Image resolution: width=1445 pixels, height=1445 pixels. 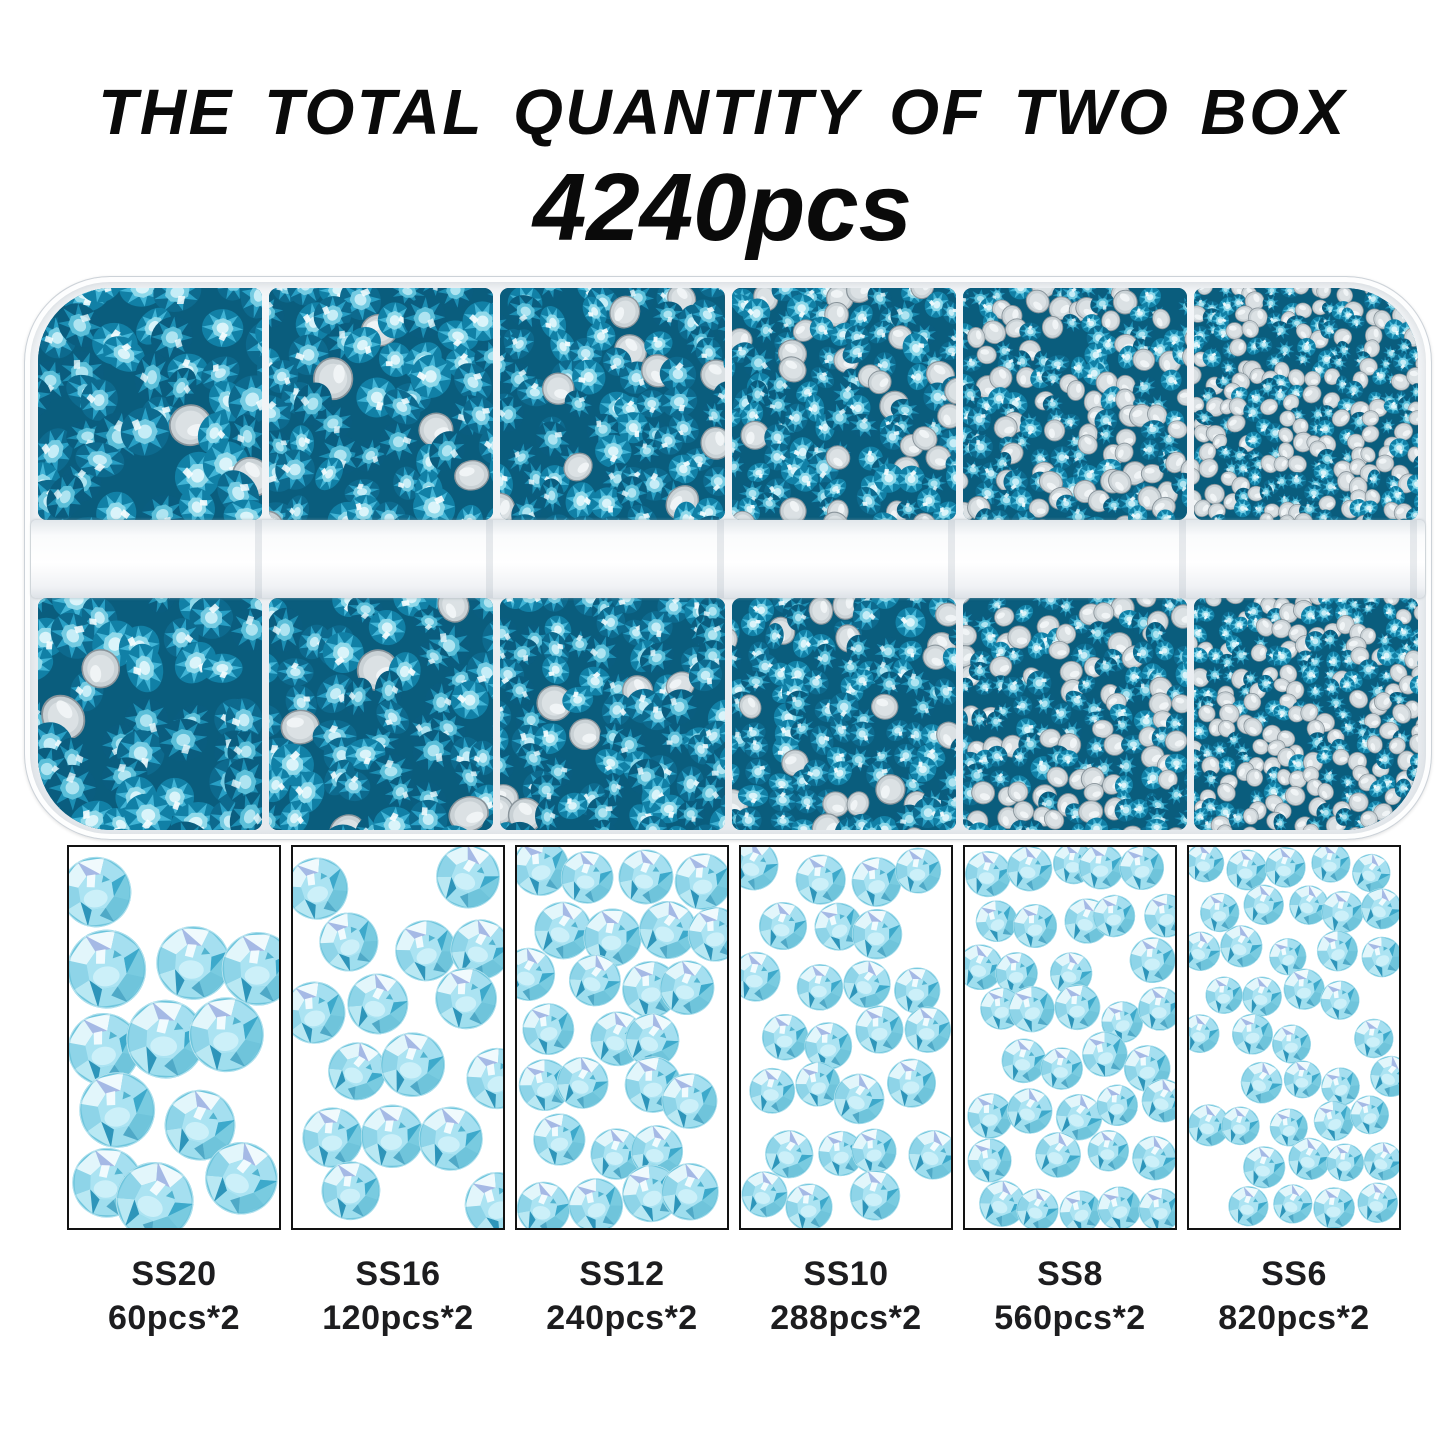 What do you see at coordinates (622, 1296) in the screenshot?
I see `size-label: SS12 240pcs*2` at bounding box center [622, 1296].